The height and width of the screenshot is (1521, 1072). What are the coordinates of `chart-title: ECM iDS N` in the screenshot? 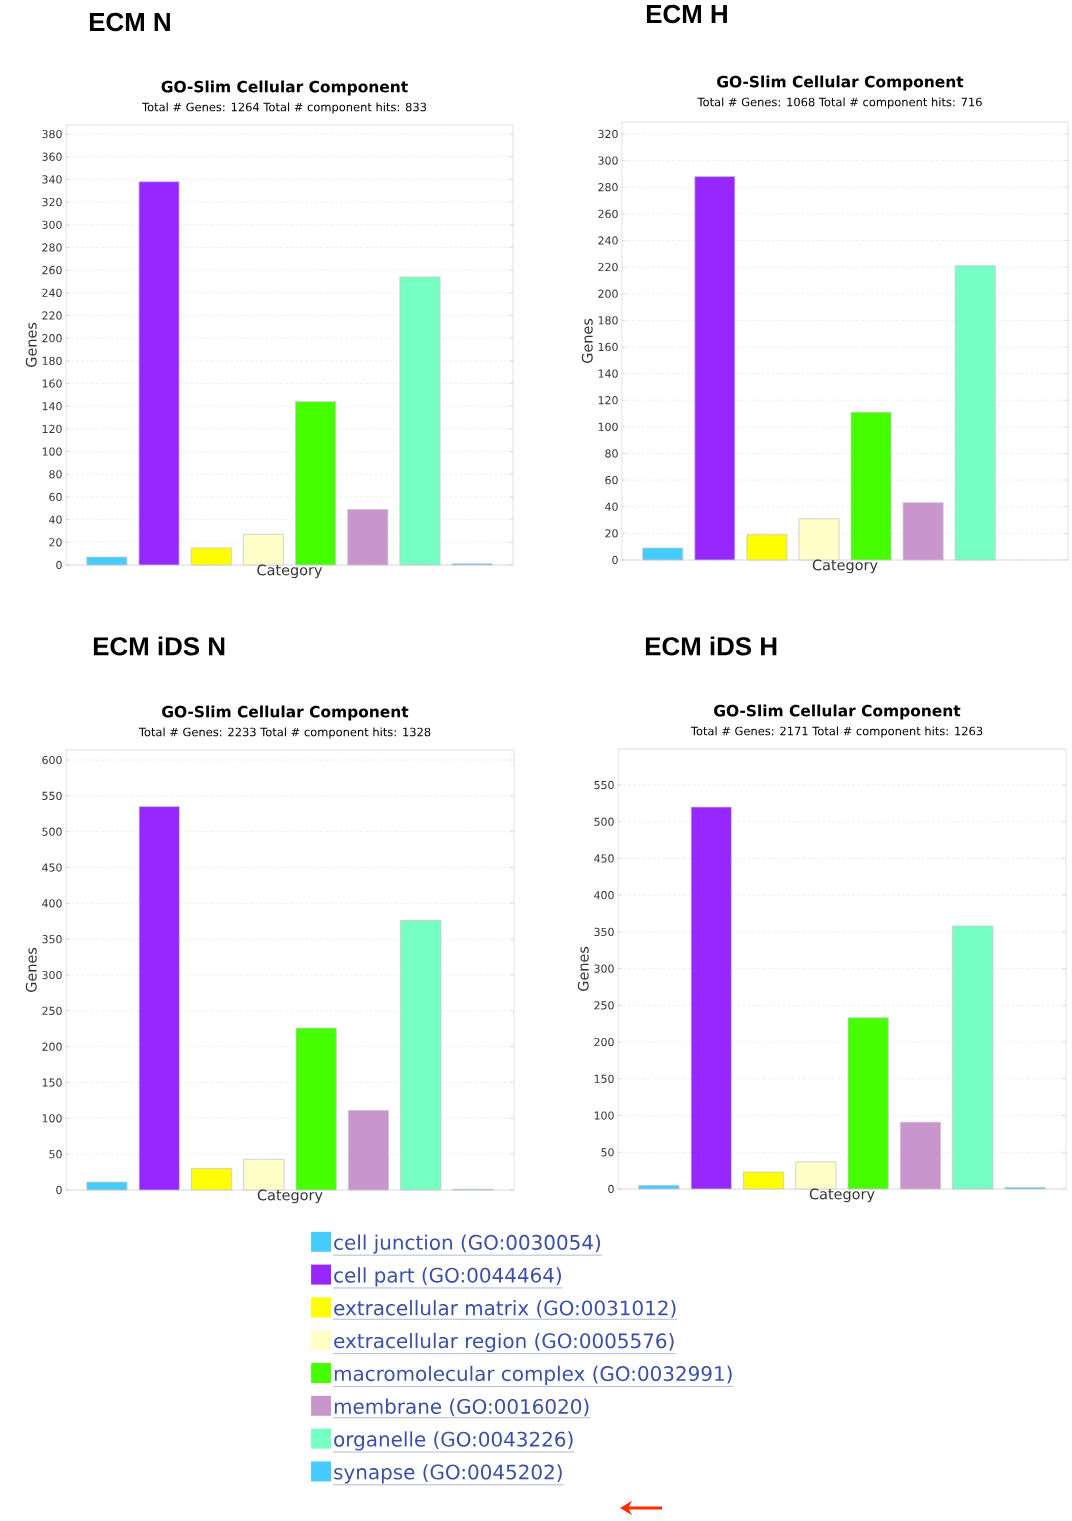 It's located at (159, 646).